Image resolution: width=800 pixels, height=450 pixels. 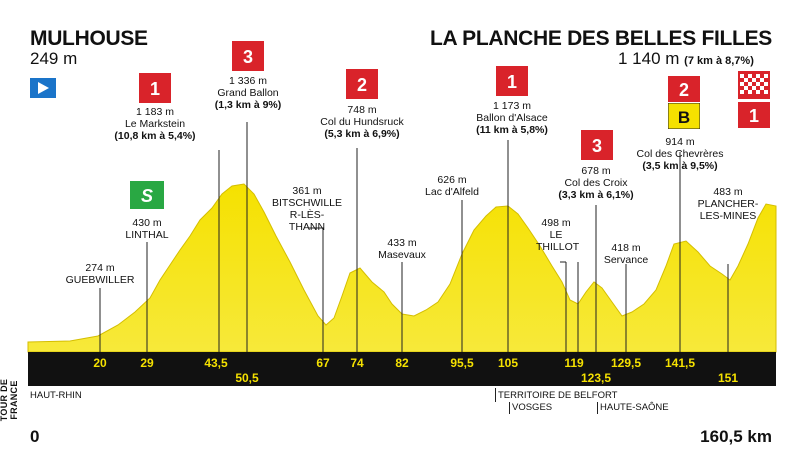 I want to click on end-km: 160,5 km, so click(x=736, y=436).